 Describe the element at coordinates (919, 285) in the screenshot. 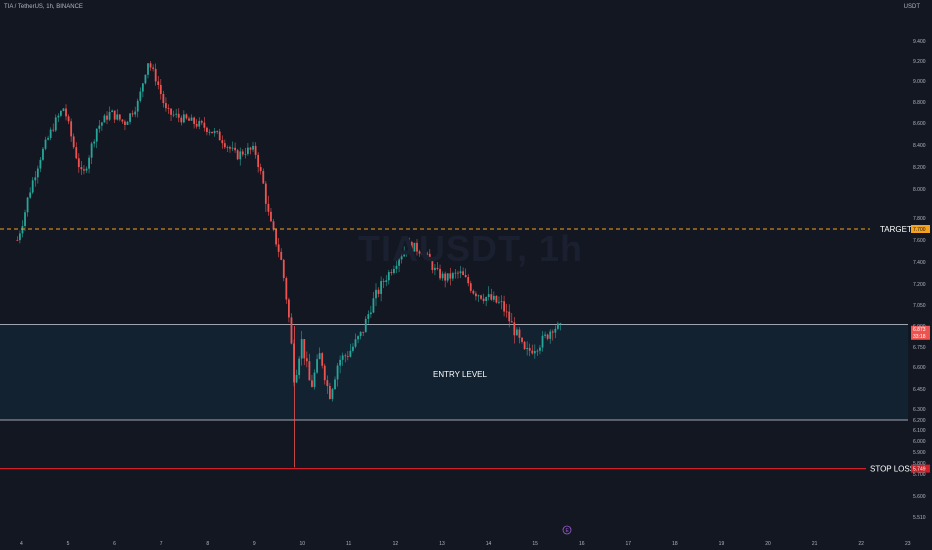

I see `y-tick-label: 7.200` at that location.